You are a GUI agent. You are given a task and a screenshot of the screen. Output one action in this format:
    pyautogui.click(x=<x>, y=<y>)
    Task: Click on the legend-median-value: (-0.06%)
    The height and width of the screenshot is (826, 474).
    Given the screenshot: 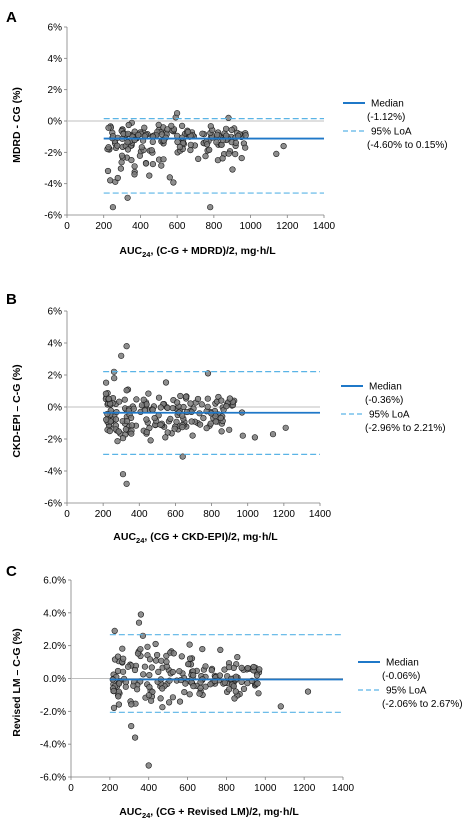 What is the action you would take?
    pyautogui.click(x=401, y=676)
    